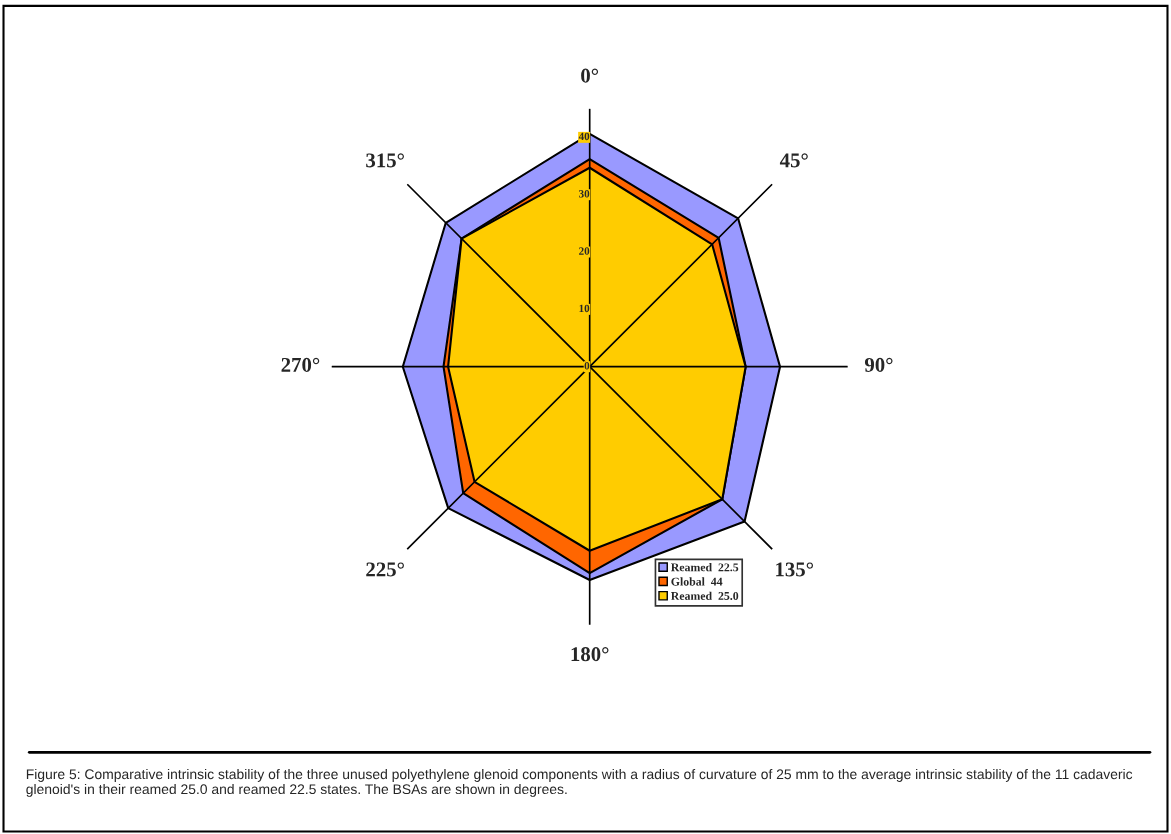 The image size is (1171, 834). What do you see at coordinates (705, 567) in the screenshot?
I see `legend-label: Reamed 22.5` at bounding box center [705, 567].